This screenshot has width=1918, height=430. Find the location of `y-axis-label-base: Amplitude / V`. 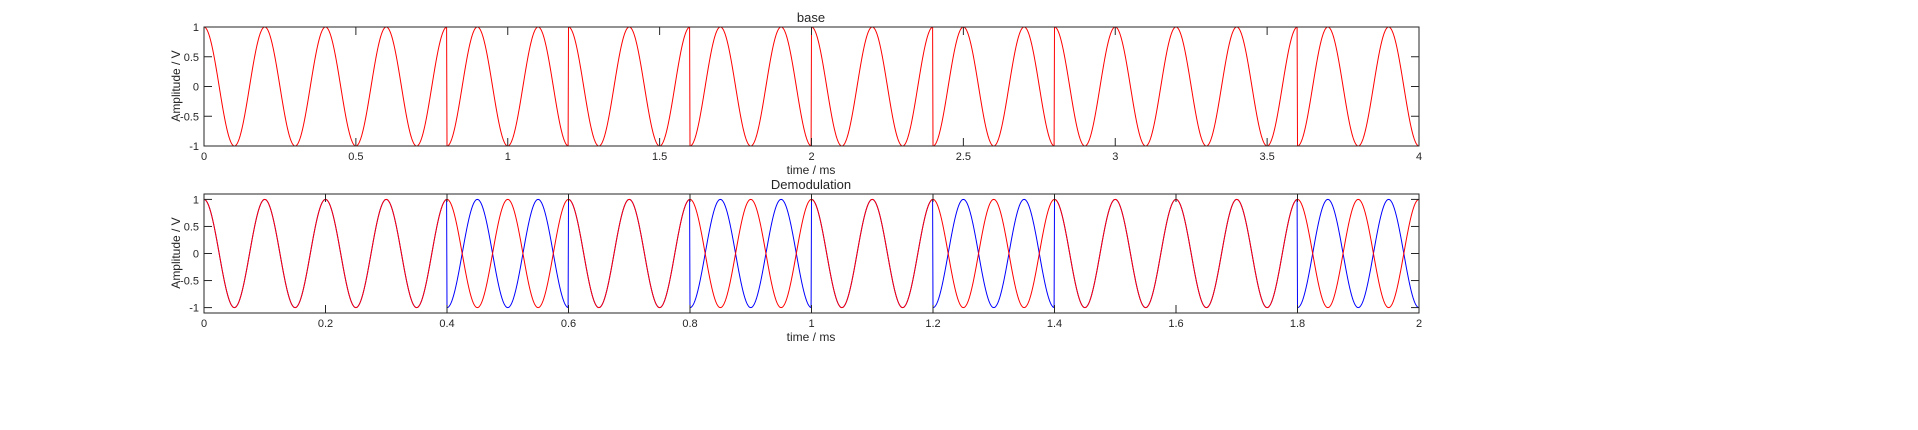

y-axis-label-base: Amplitude / V is located at coordinates (176, 85).